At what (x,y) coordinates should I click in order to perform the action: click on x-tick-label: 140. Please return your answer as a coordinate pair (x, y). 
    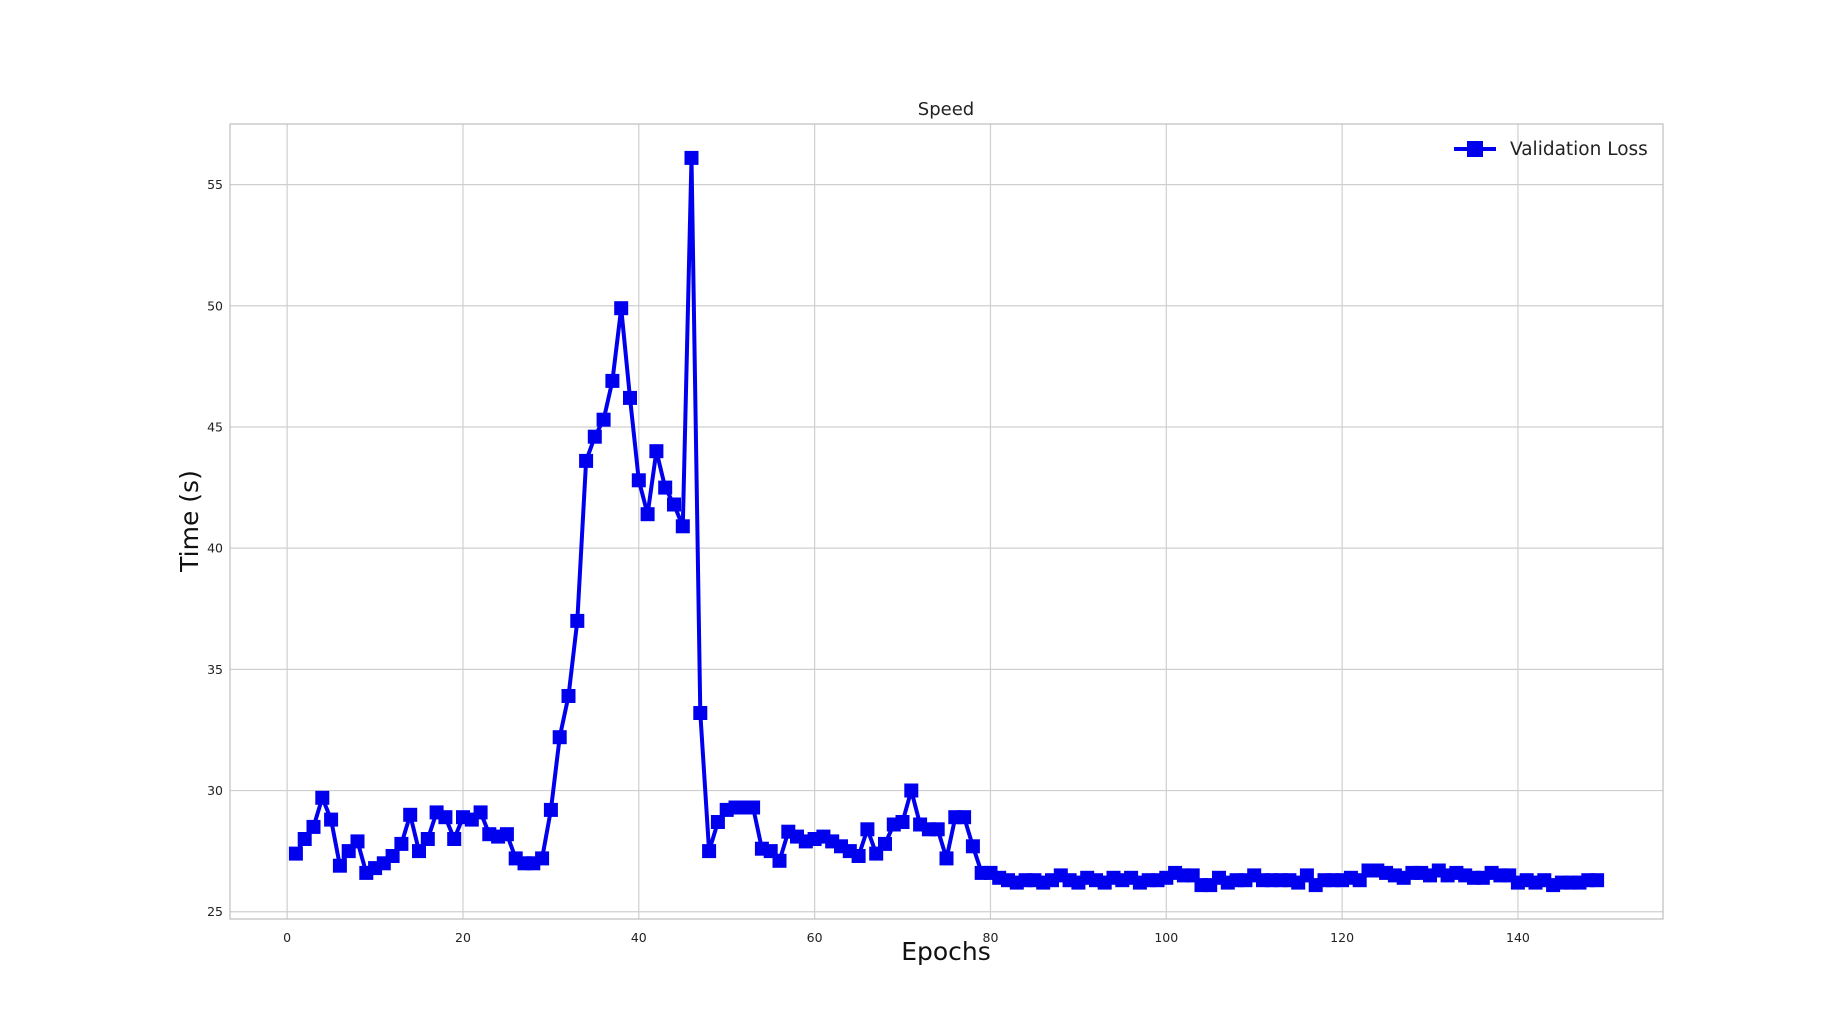
    Looking at the image, I should click on (1518, 937).